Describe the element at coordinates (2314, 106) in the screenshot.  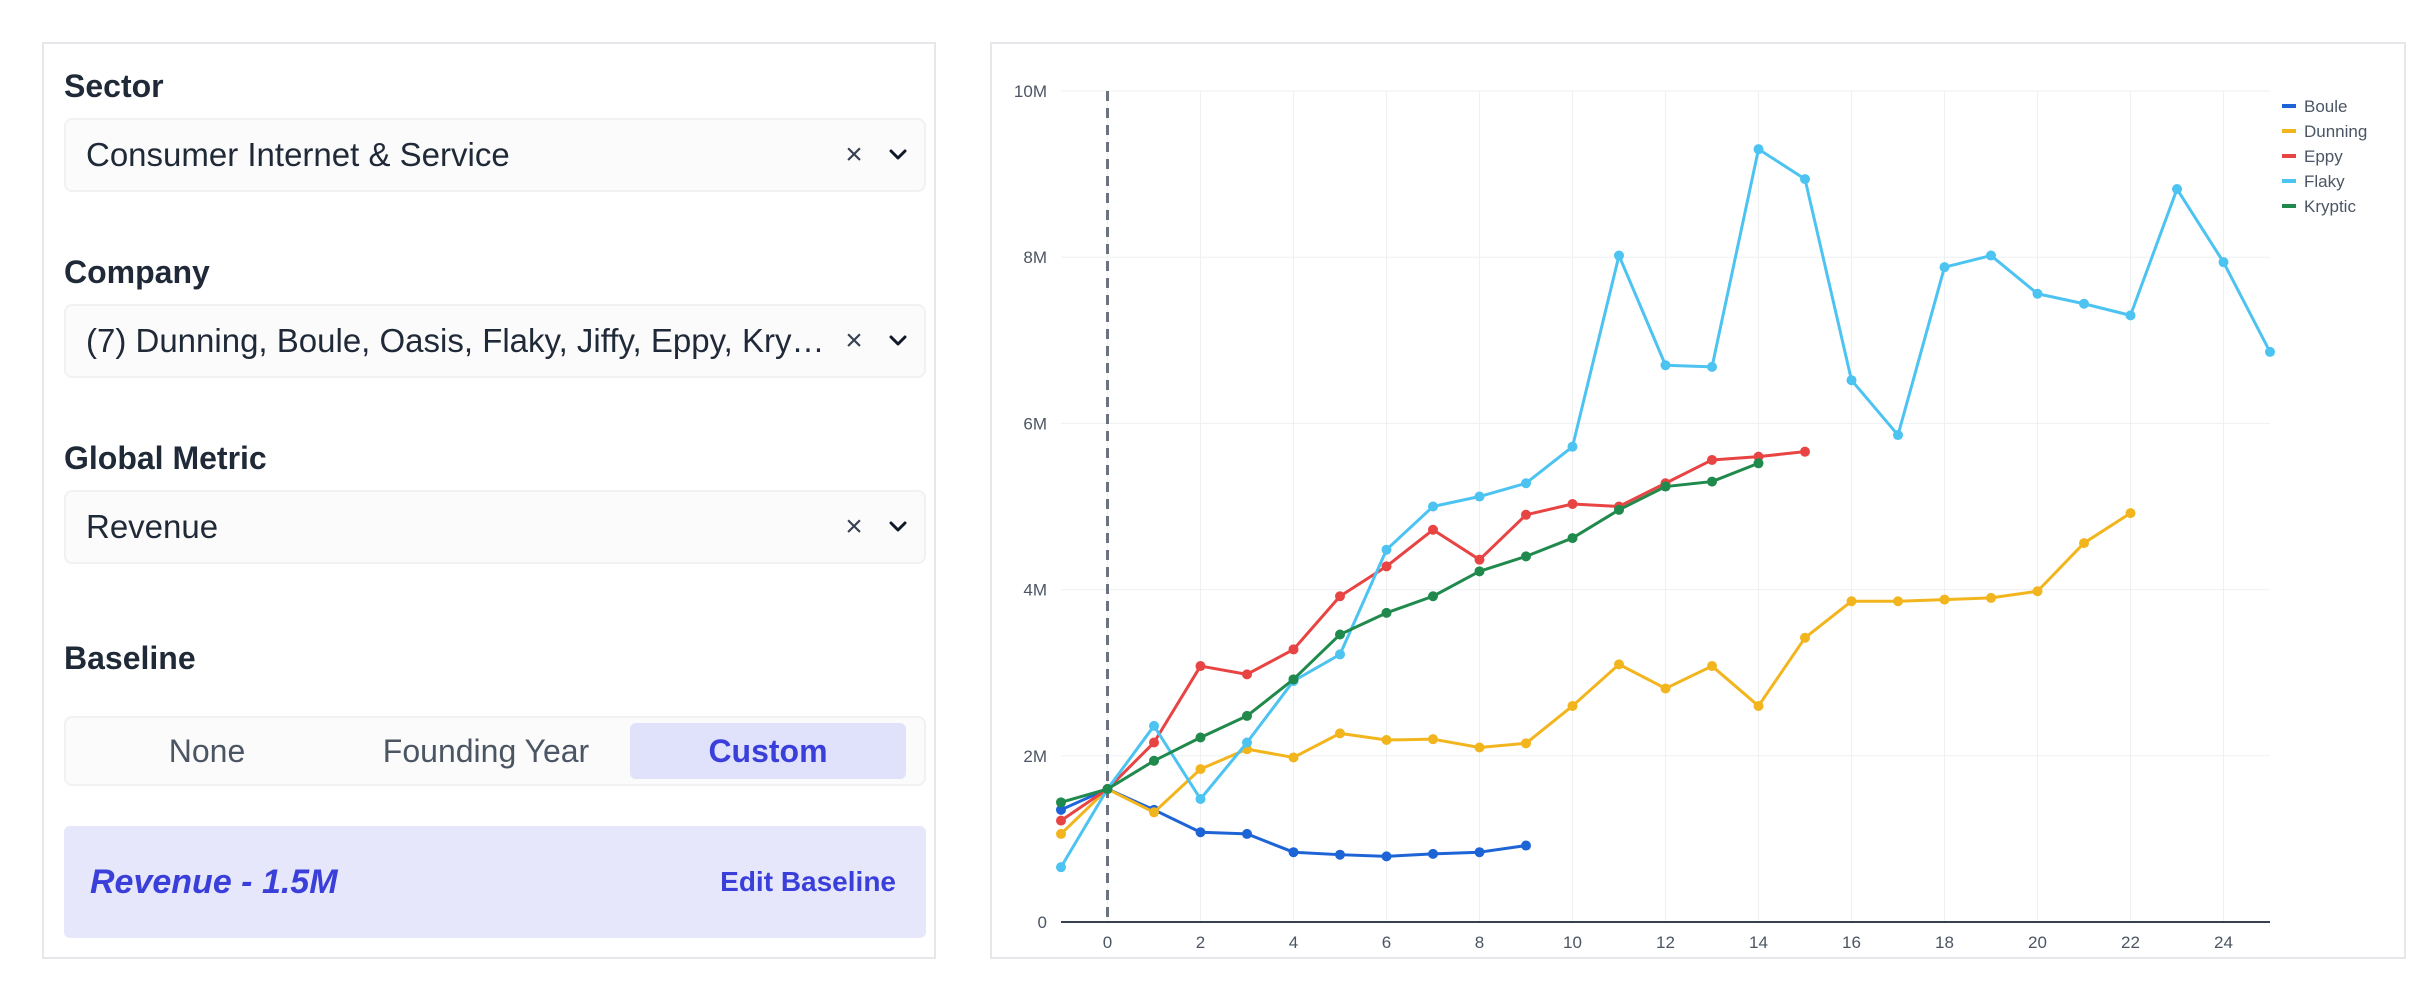
I see `legend-item-boule: Boule` at that location.